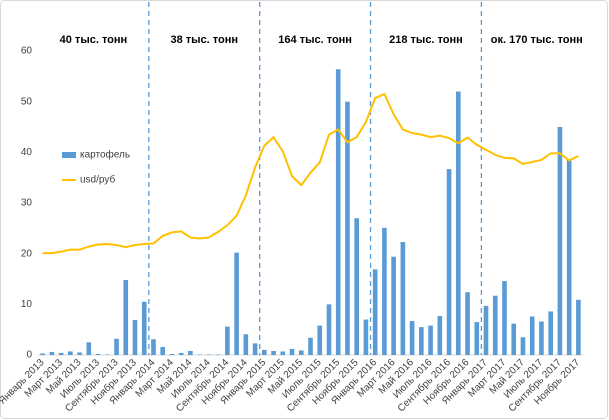 The image size is (609, 420). I want to click on y-tick-label: 10, so click(27, 304).